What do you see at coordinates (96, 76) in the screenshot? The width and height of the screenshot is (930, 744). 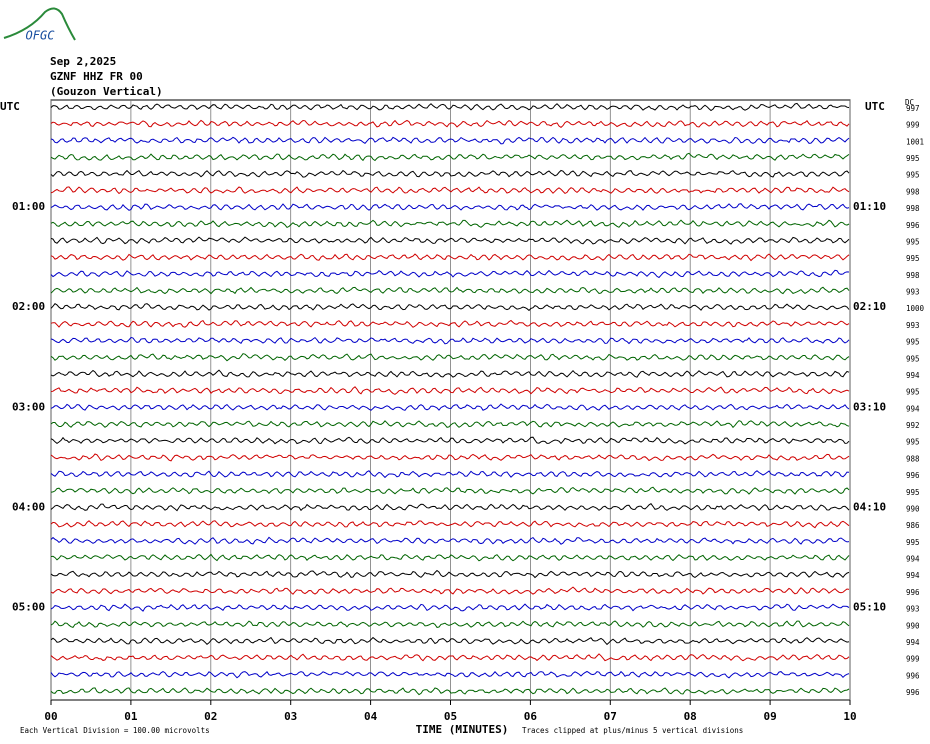 I see `station: GZNF HHZ FR 00` at bounding box center [96, 76].